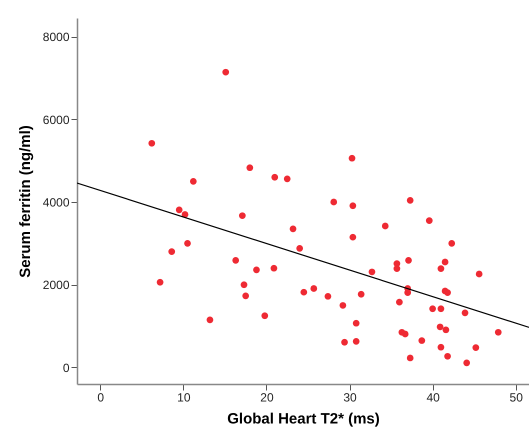 The height and width of the screenshot is (435, 529). Describe the element at coordinates (267, 397) in the screenshot. I see `x-tick-label: 20` at that location.